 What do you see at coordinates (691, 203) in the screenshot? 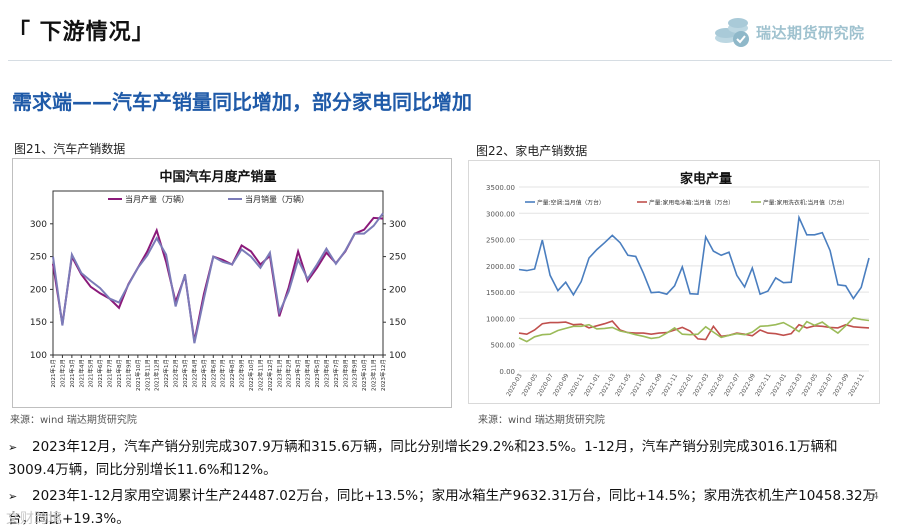
I see `legend-label: 产量:家用电冰箱:当月值（万台）` at bounding box center [691, 203].